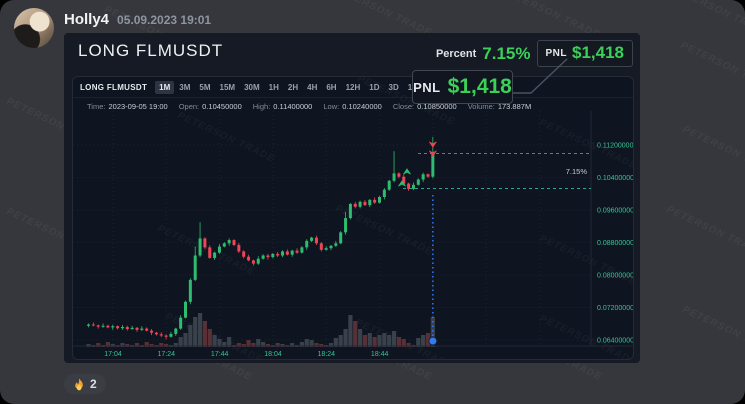 This screenshot has width=745, height=404. What do you see at coordinates (615, 276) in the screenshot?
I see `y-axis-label: 0.08000000` at bounding box center [615, 276].